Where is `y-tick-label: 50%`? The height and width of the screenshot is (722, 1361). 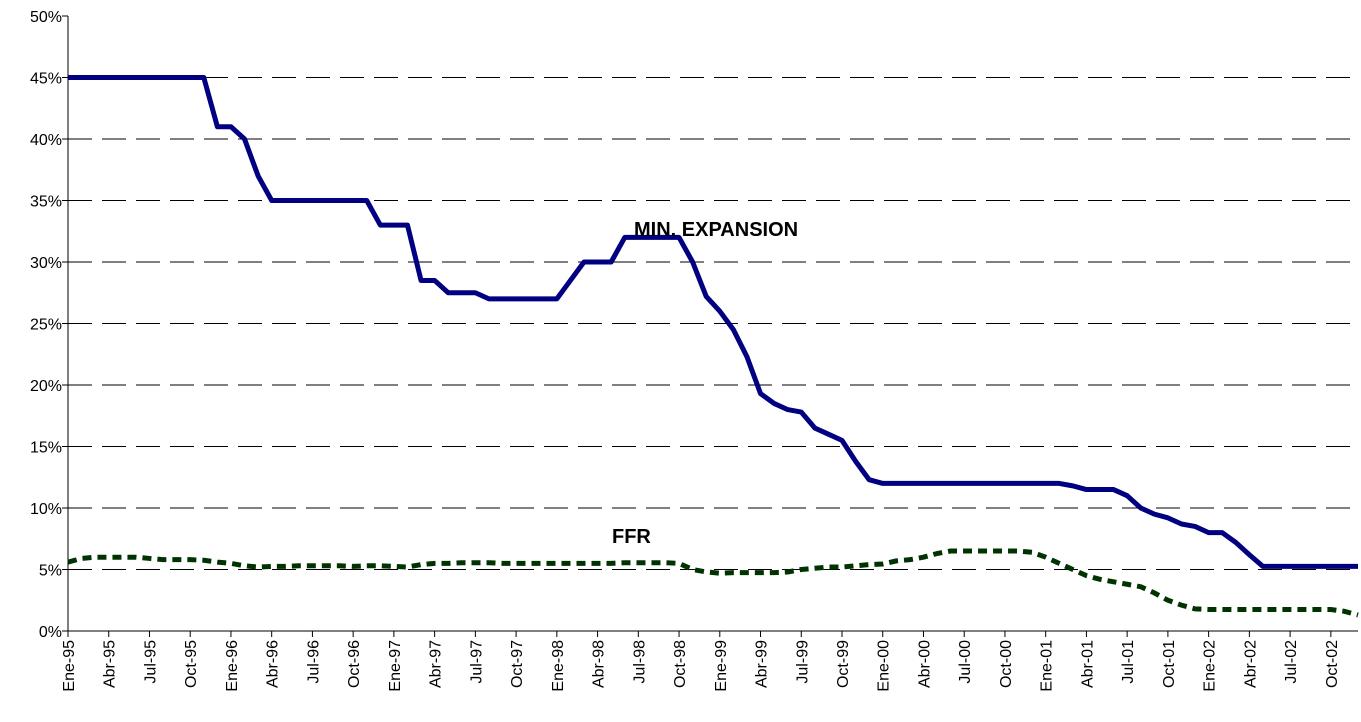 y-tick-label: 50% is located at coordinates (46, 17).